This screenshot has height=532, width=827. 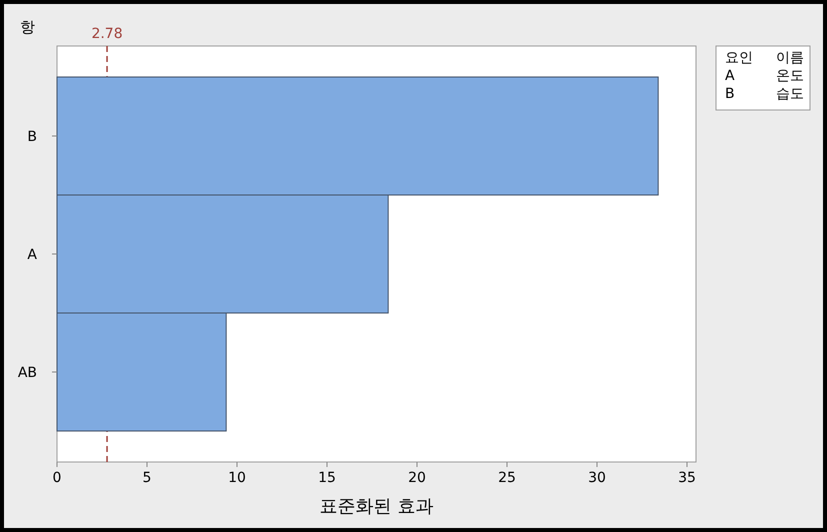 What do you see at coordinates (237, 478) in the screenshot?
I see `x-tick-label: 10` at bounding box center [237, 478].